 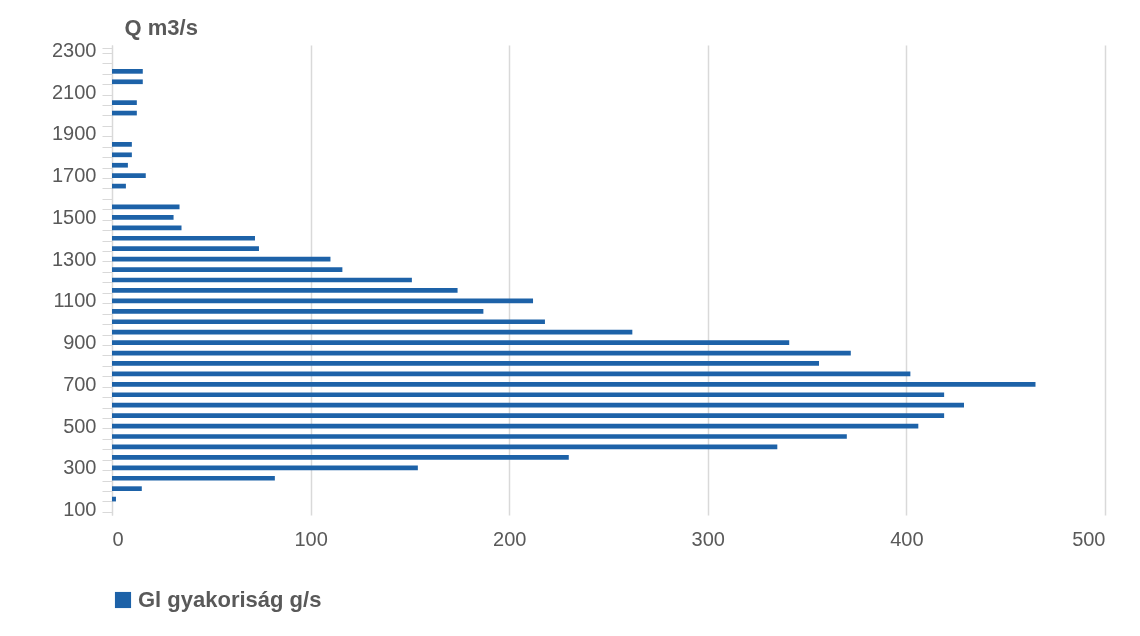 What do you see at coordinates (230, 599) in the screenshot?
I see `legend-label: Gl gyakoriság g/s` at bounding box center [230, 599].